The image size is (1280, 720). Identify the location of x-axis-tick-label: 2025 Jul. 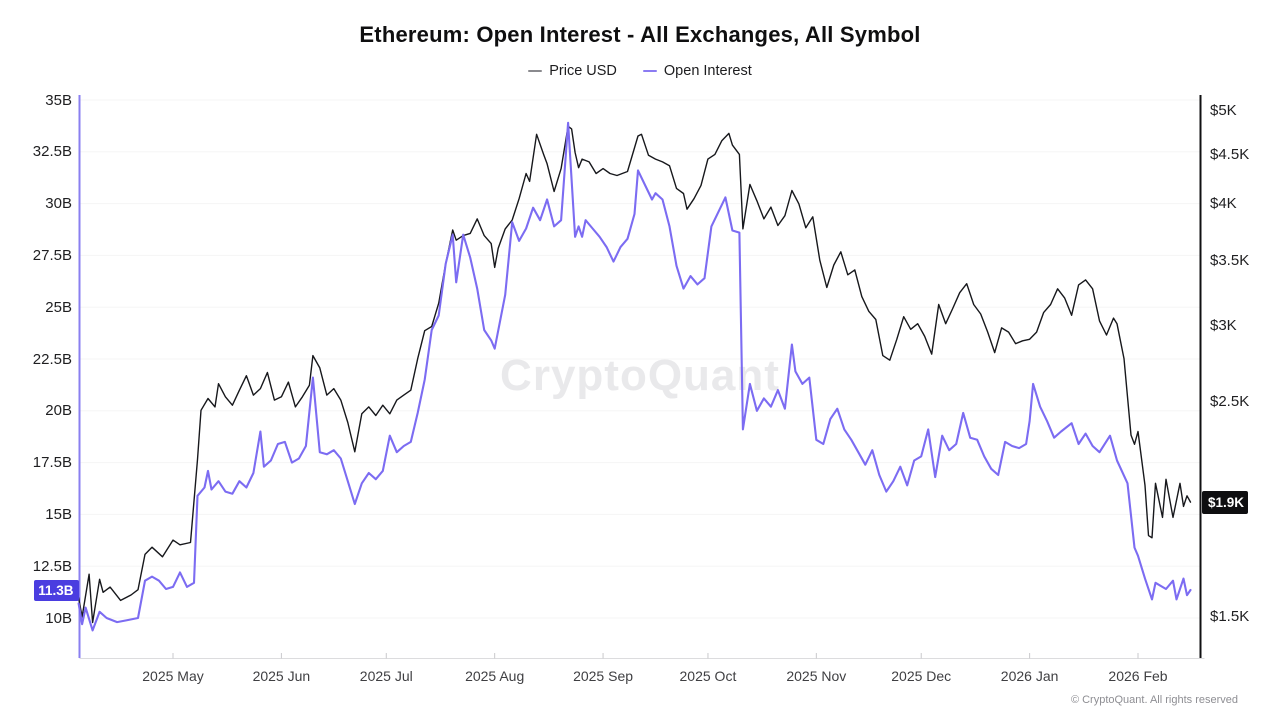
(386, 676).